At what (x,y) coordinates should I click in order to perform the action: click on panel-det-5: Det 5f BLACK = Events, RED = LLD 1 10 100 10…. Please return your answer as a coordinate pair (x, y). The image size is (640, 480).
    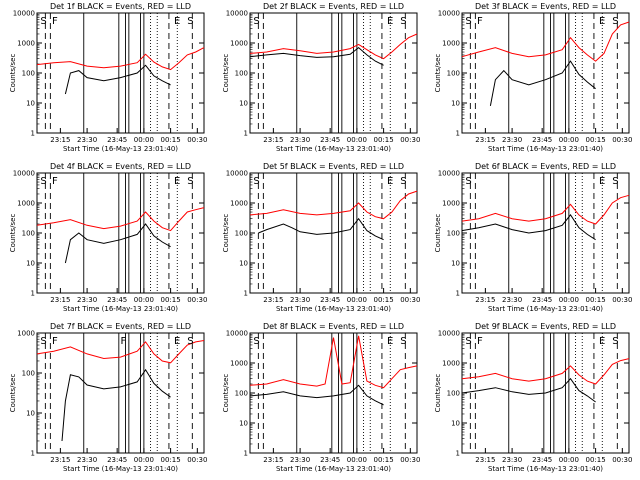
    Looking at the image, I should click on (321, 237).